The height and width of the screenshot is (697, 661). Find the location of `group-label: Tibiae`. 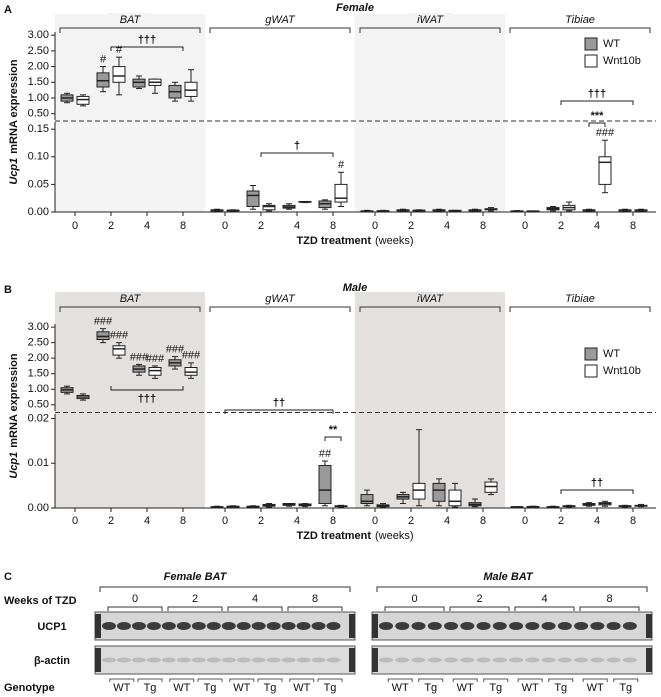

group-label: Tibiae is located at coordinates (580, 20).